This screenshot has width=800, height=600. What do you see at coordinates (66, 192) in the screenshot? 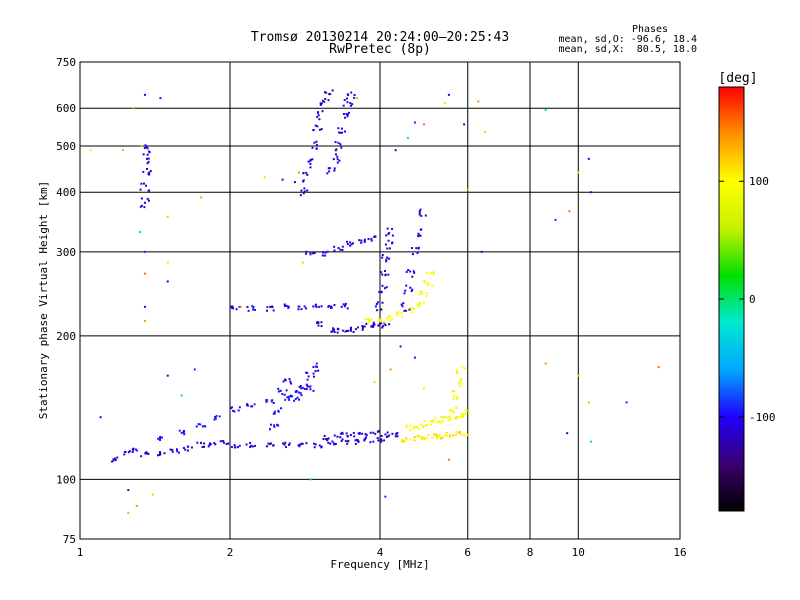
I see `y-tick-label: 400` at bounding box center [66, 192].